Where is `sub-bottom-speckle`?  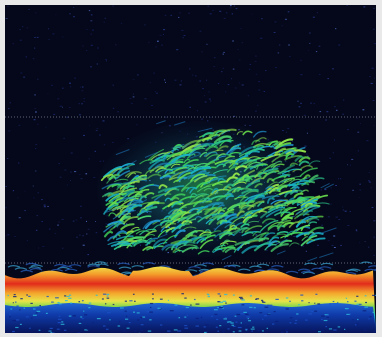 sub-bottom-speckle is located at coordinates (191, 313).